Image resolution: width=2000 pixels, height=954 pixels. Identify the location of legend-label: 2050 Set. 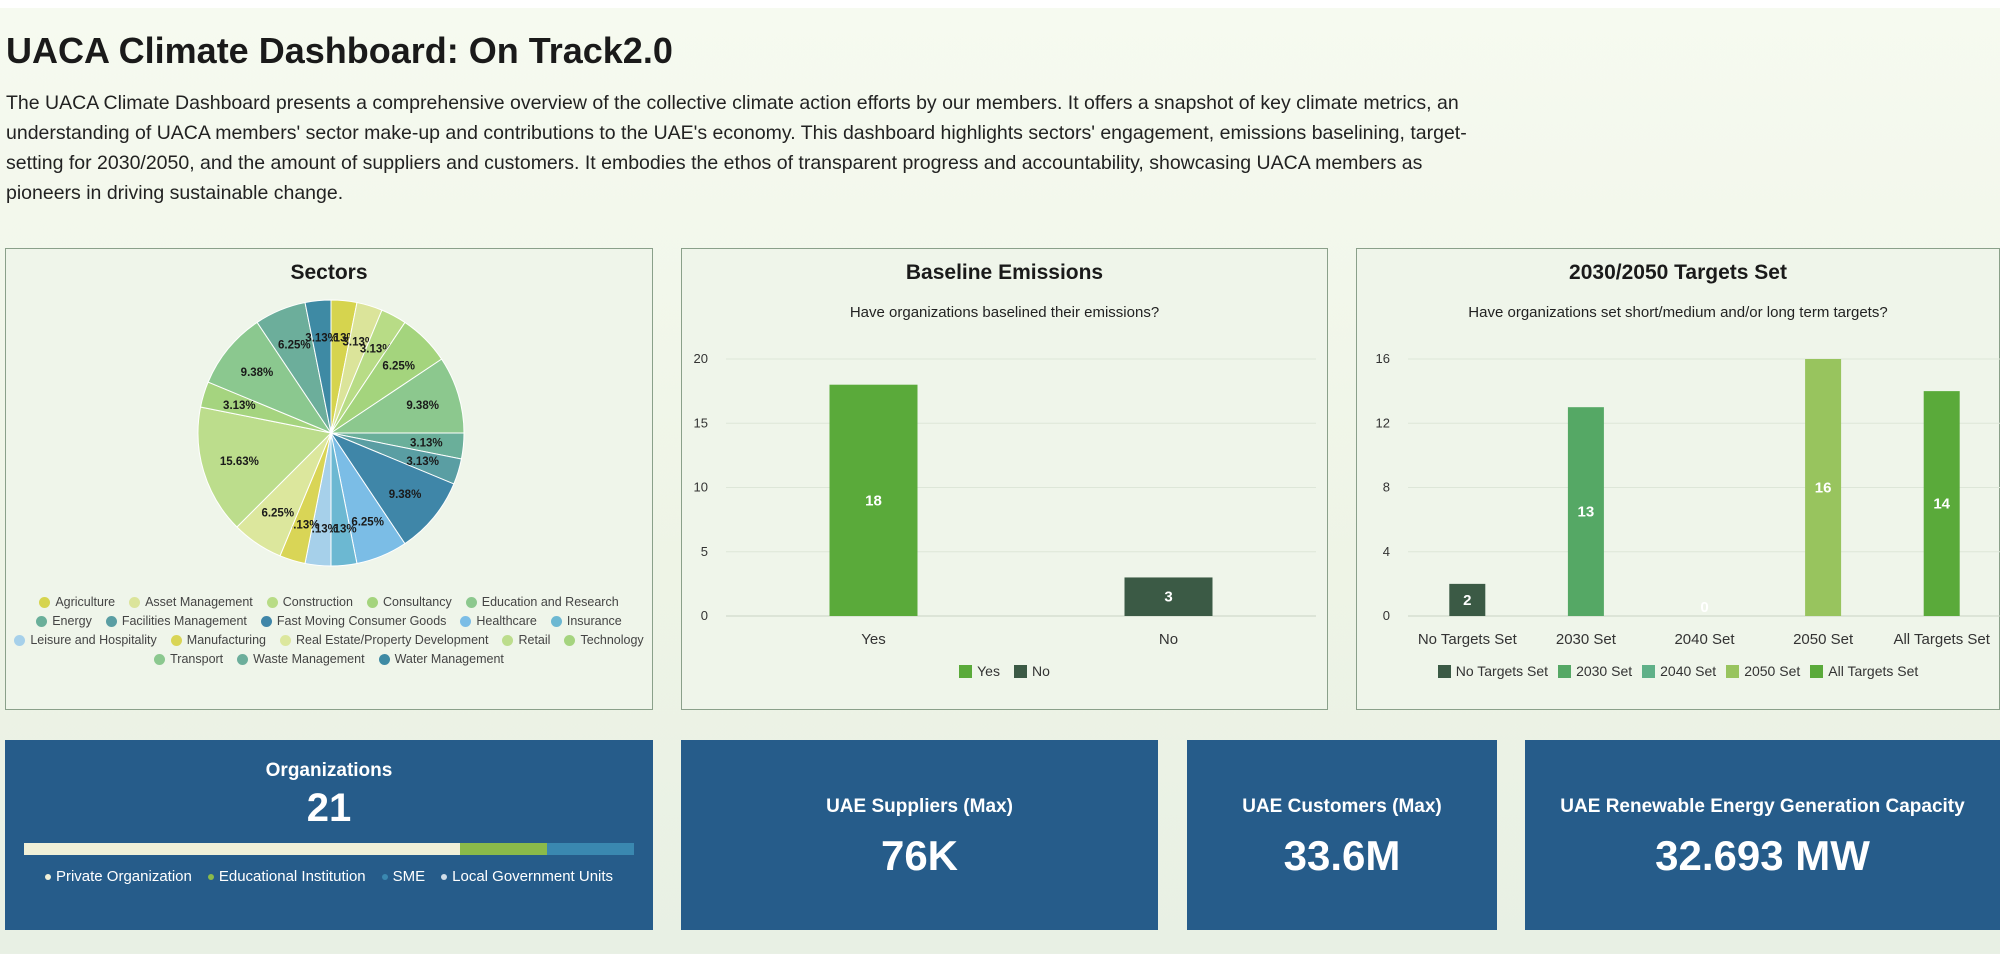
(1772, 671).